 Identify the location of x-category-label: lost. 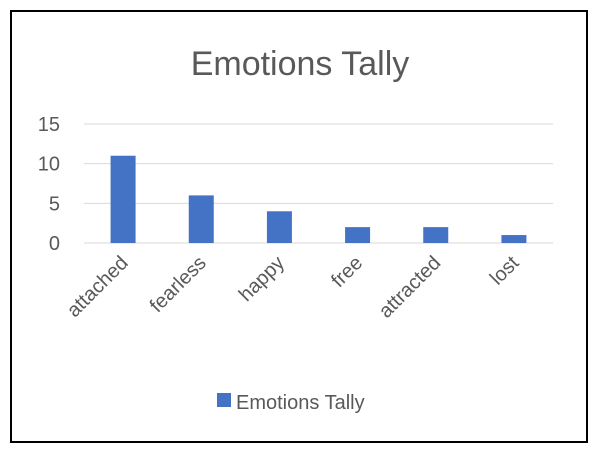
(505, 271).